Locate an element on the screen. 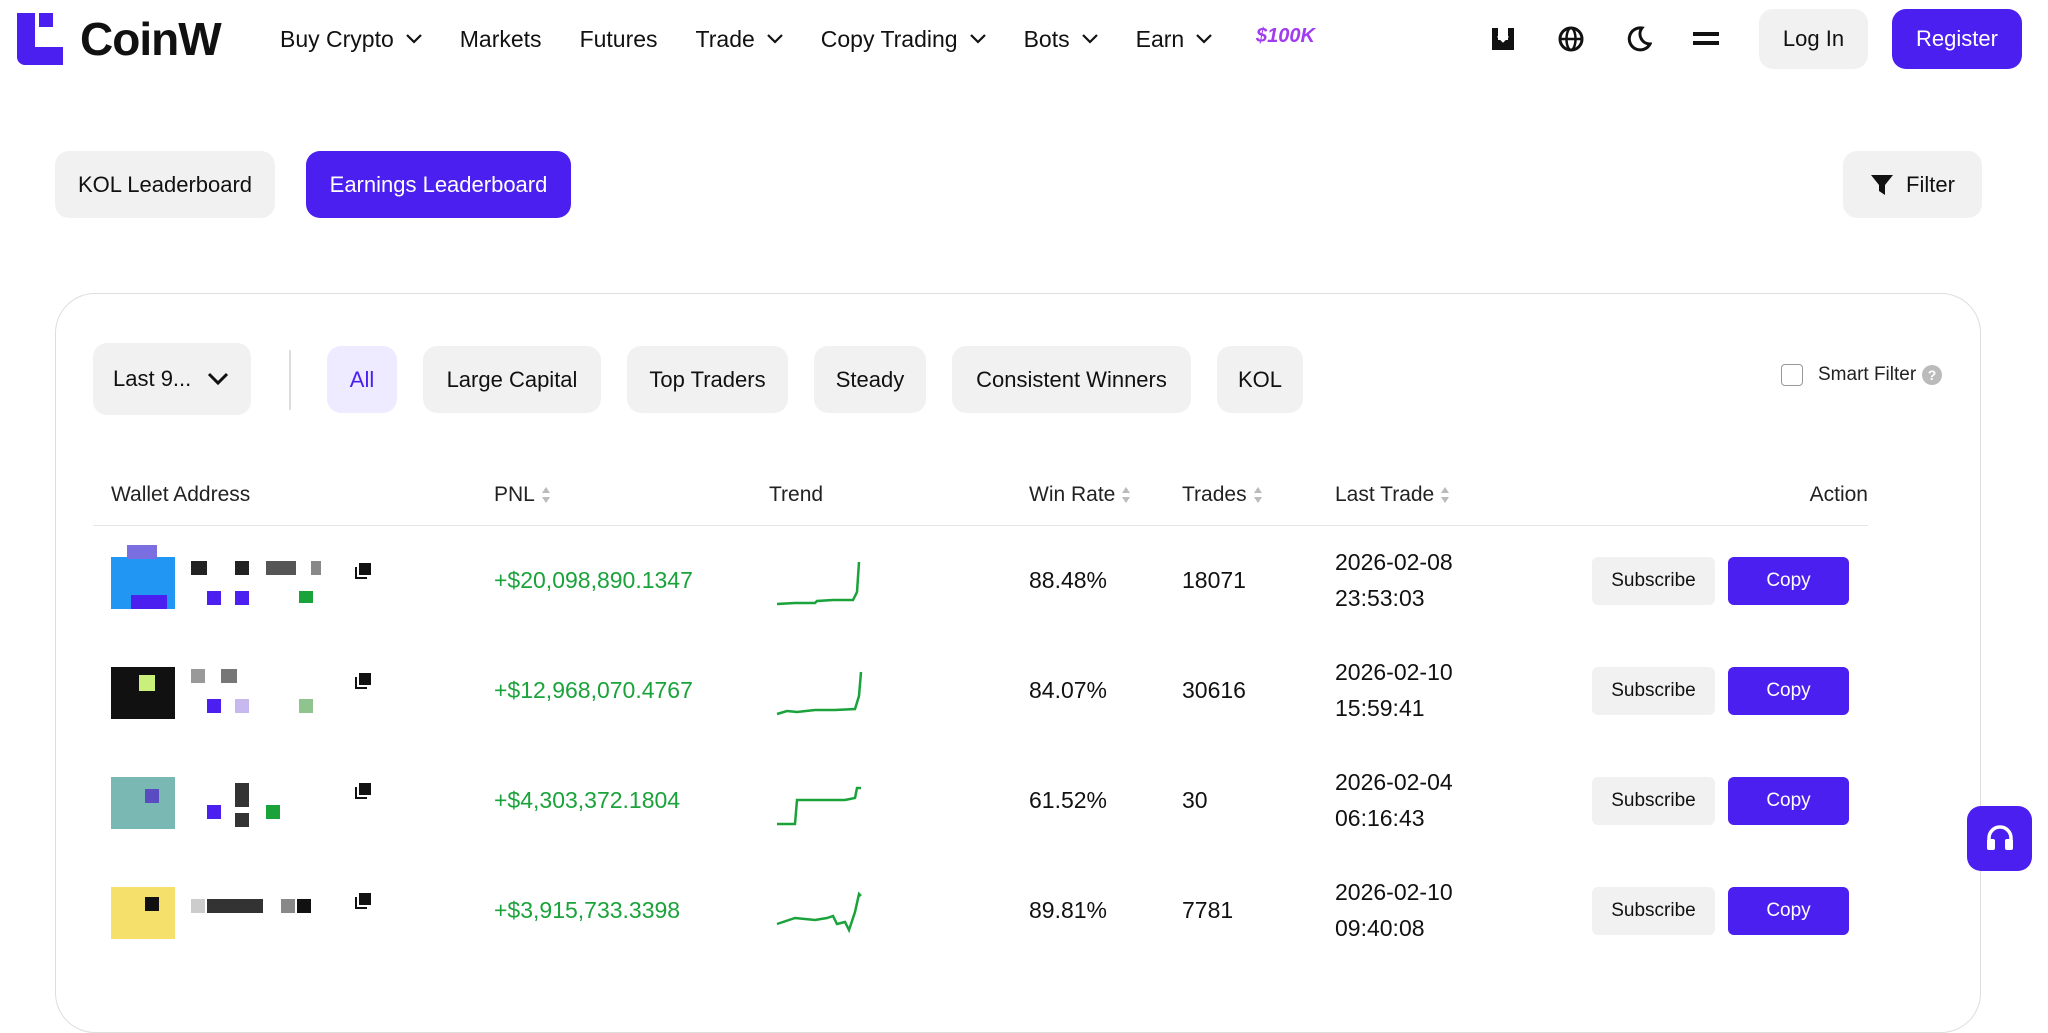 The image size is (2048, 1033). last-trade-time: 06:16:43 is located at coordinates (1380, 818).